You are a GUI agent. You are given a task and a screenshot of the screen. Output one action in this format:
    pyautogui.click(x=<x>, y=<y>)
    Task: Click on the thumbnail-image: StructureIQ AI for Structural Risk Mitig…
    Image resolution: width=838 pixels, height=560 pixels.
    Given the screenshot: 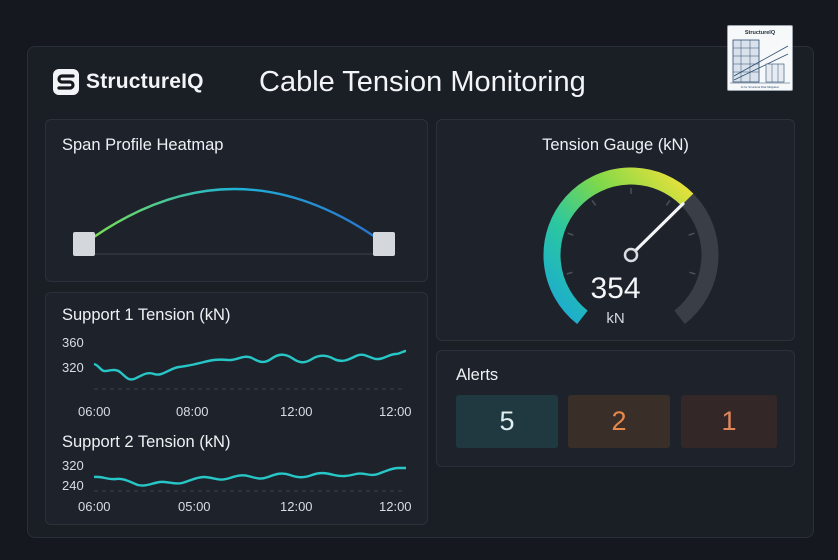 What is the action you would take?
    pyautogui.click(x=760, y=58)
    